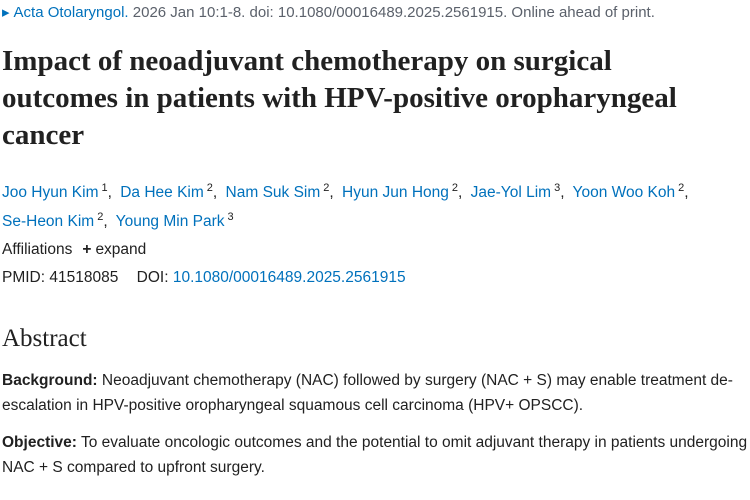  Describe the element at coordinates (71, 12) in the screenshot. I see `journal-link: Acta Otolaryngol.` at that location.